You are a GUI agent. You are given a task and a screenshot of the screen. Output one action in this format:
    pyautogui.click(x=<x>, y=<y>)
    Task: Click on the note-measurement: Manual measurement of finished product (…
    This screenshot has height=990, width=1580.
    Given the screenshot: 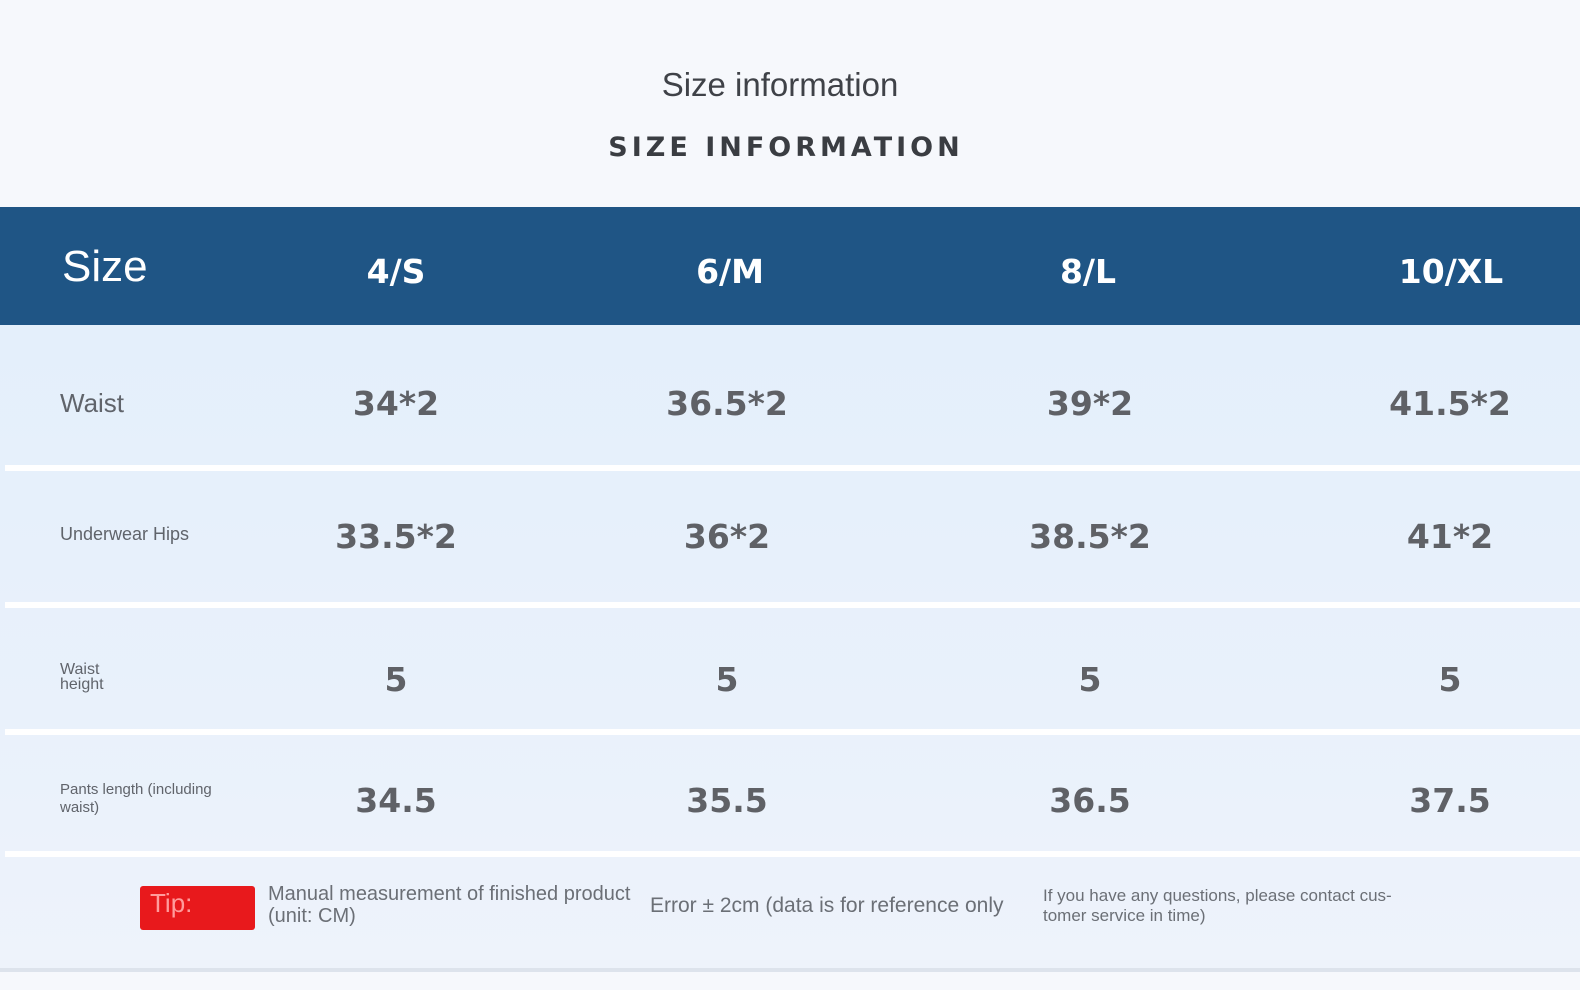 What is the action you would take?
    pyautogui.click(x=449, y=905)
    